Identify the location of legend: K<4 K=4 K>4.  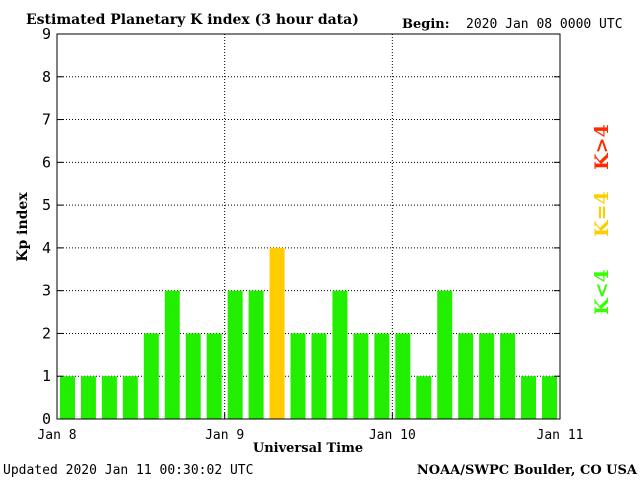
(602, 219).